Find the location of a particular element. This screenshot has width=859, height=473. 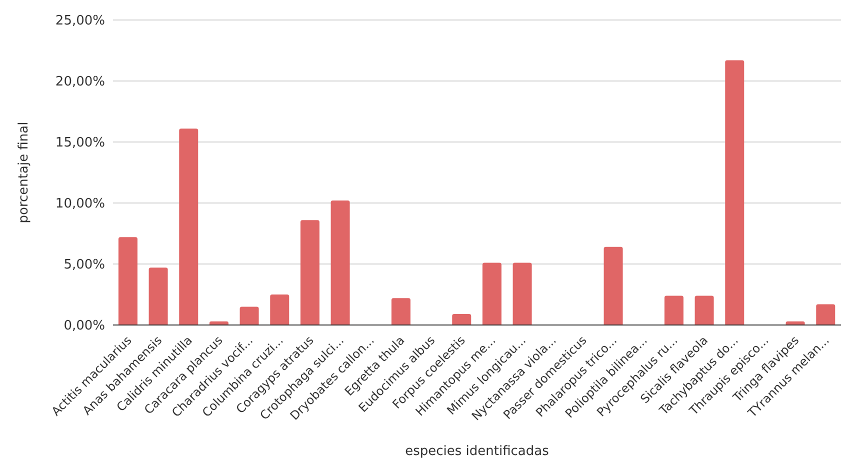

y-tick-label: 25,00% is located at coordinates (80, 21).